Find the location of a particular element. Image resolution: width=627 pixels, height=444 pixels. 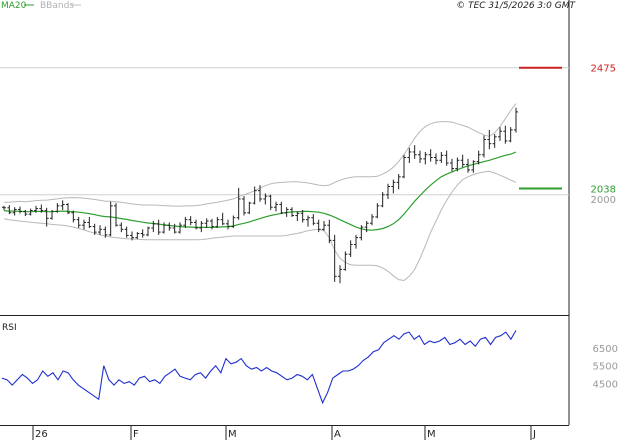

rsi-tick-label: 4500 is located at coordinates (605, 384).